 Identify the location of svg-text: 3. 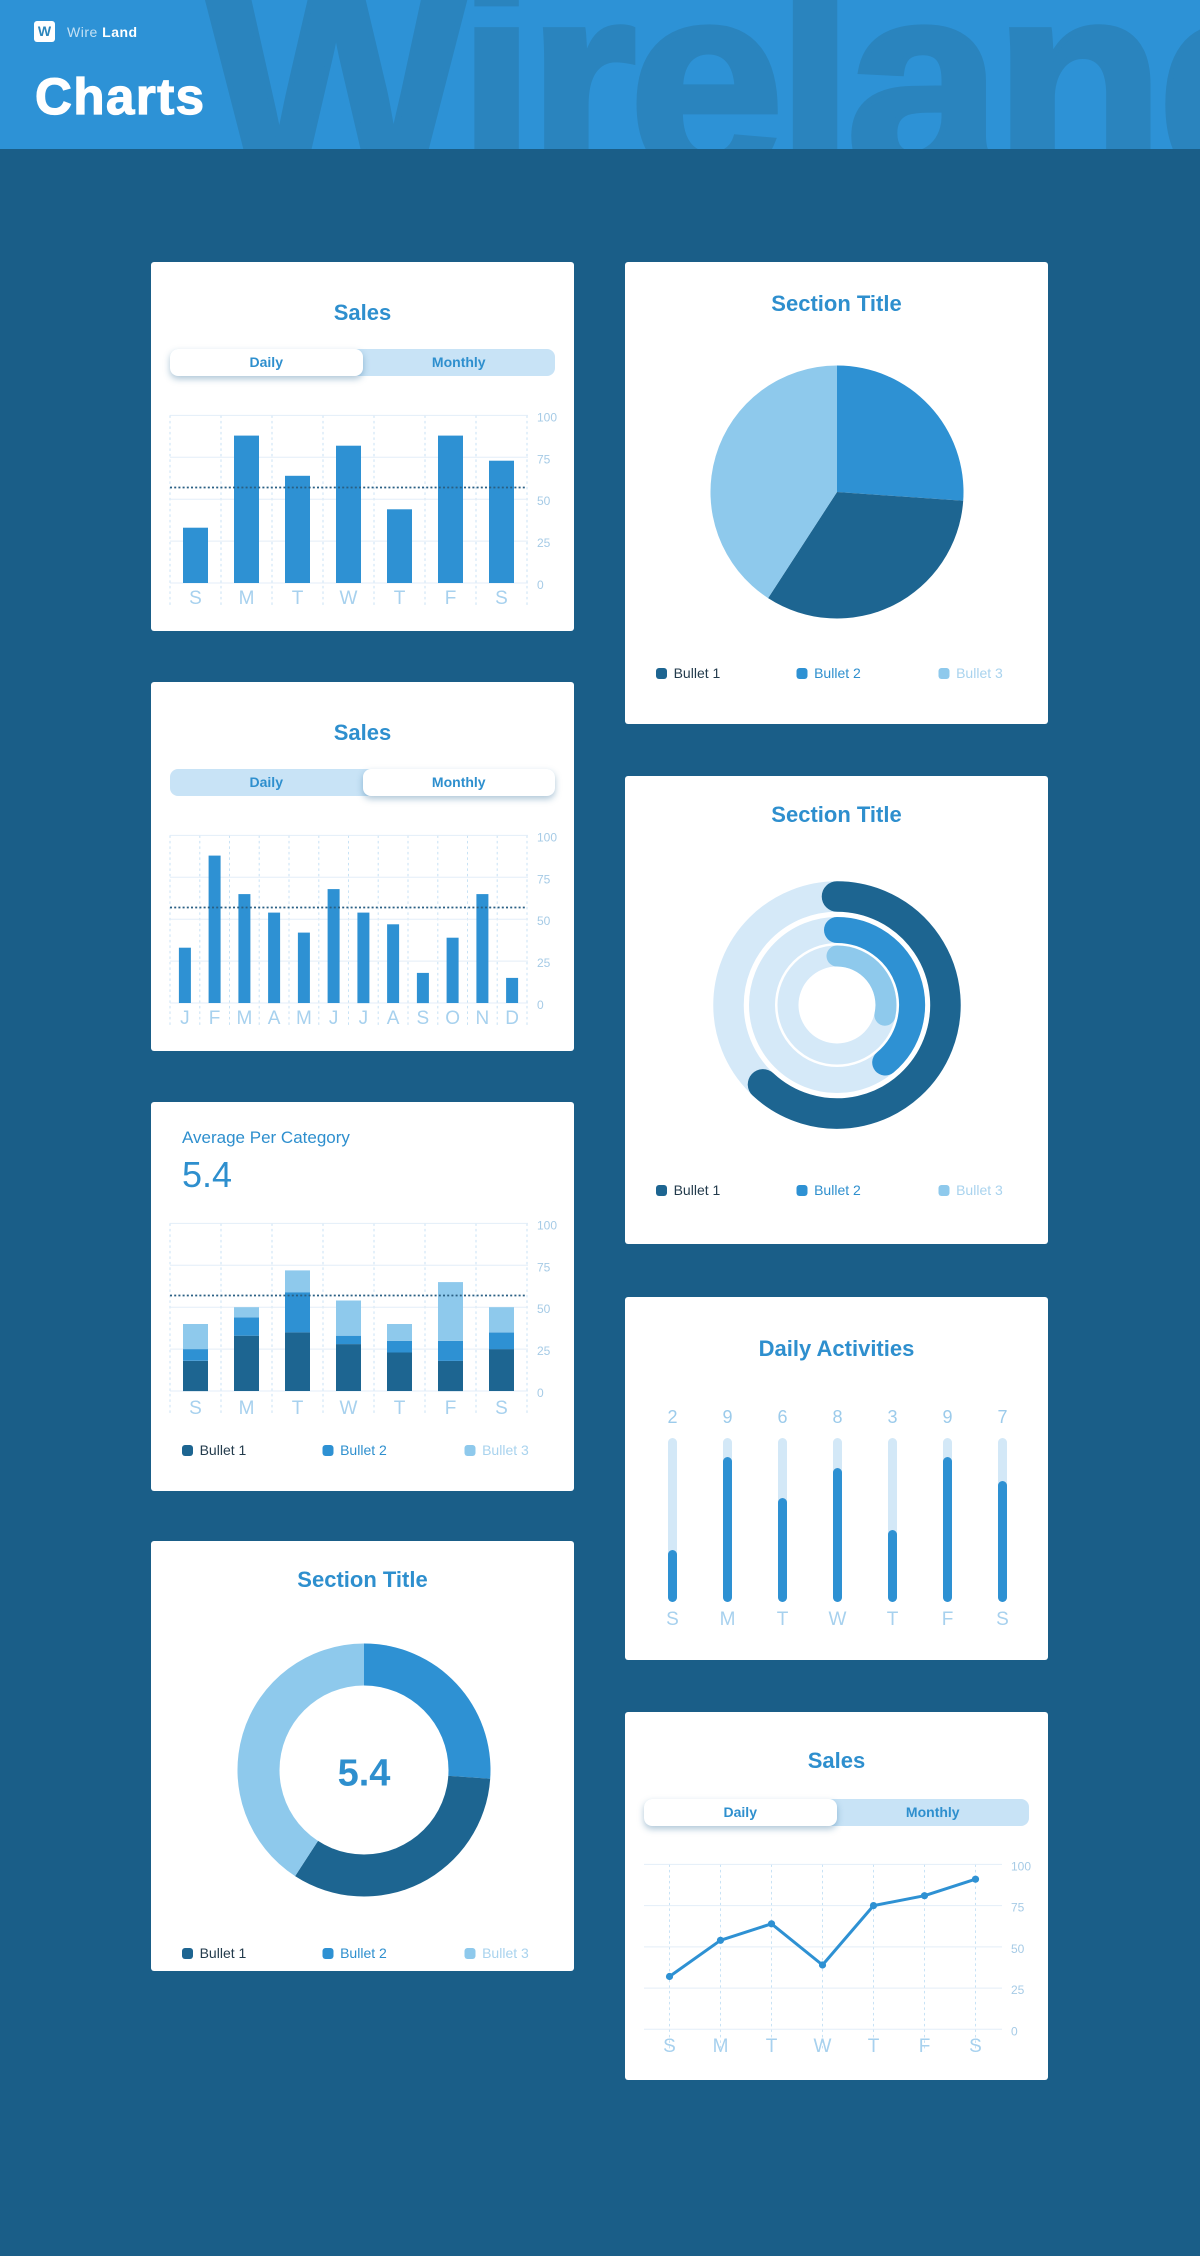
(892, 1417).